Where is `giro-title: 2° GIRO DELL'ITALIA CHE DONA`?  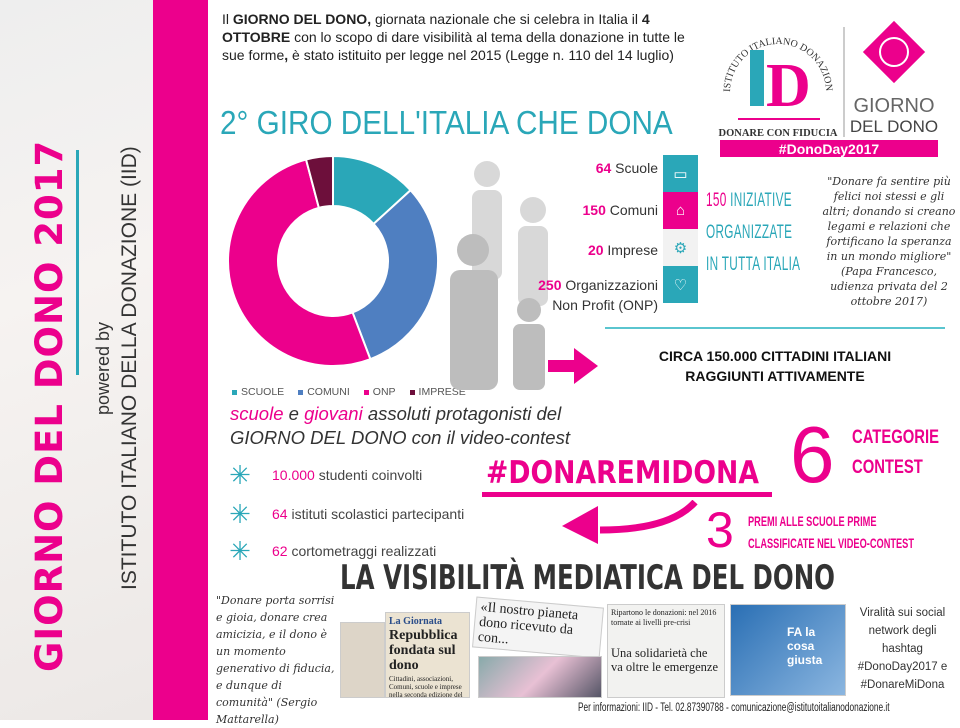
giro-title: 2° GIRO DELL'ITALIA CHE DONA is located at coordinates (446, 122).